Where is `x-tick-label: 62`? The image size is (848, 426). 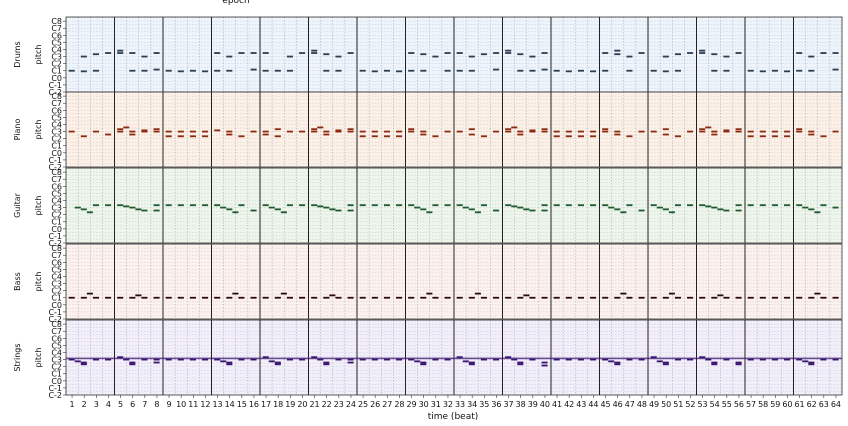
x-tick-label: 62 is located at coordinates (812, 404).